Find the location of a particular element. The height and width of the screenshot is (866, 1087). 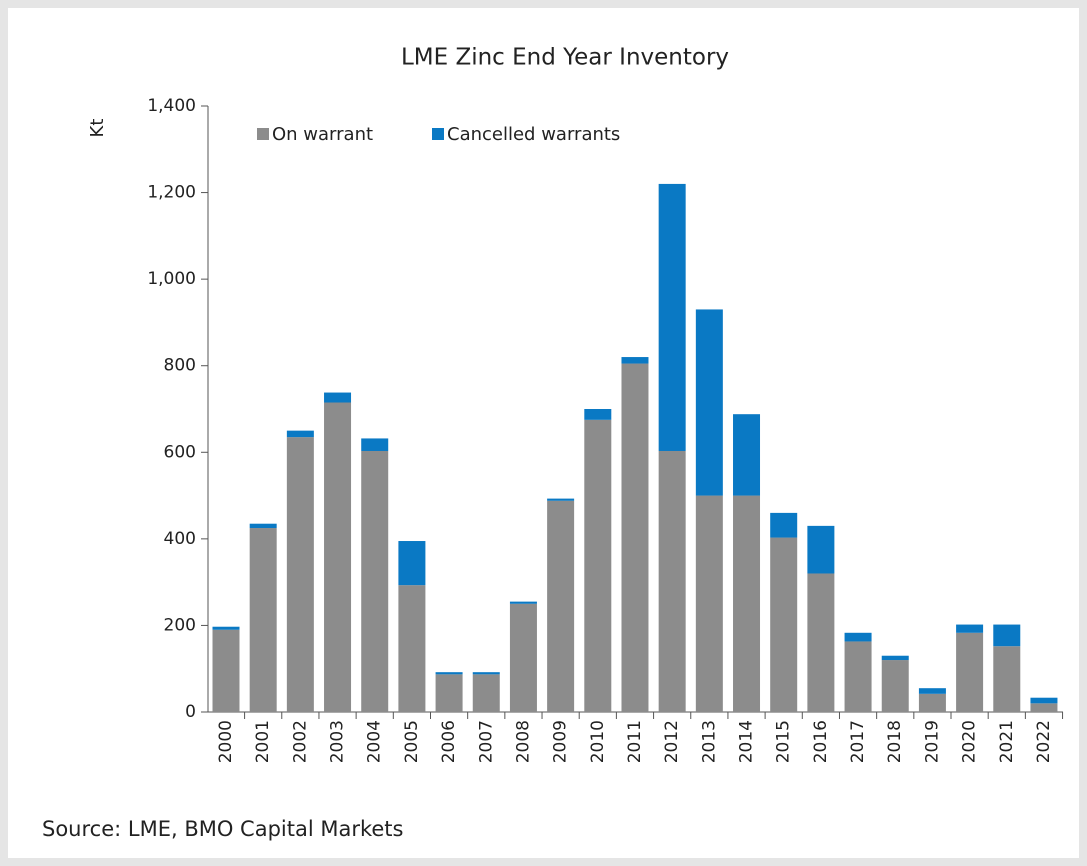

x-tick-label: 2001 is located at coordinates (263, 741).